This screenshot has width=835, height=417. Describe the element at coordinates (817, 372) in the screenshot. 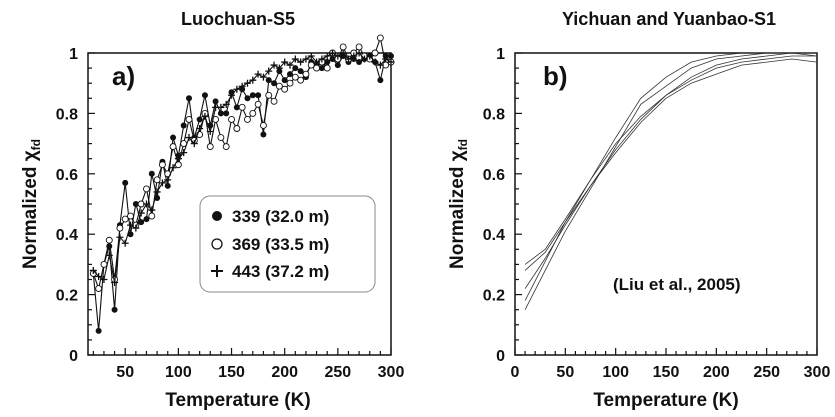

I see `panel-b-xtick-label: 300` at that location.